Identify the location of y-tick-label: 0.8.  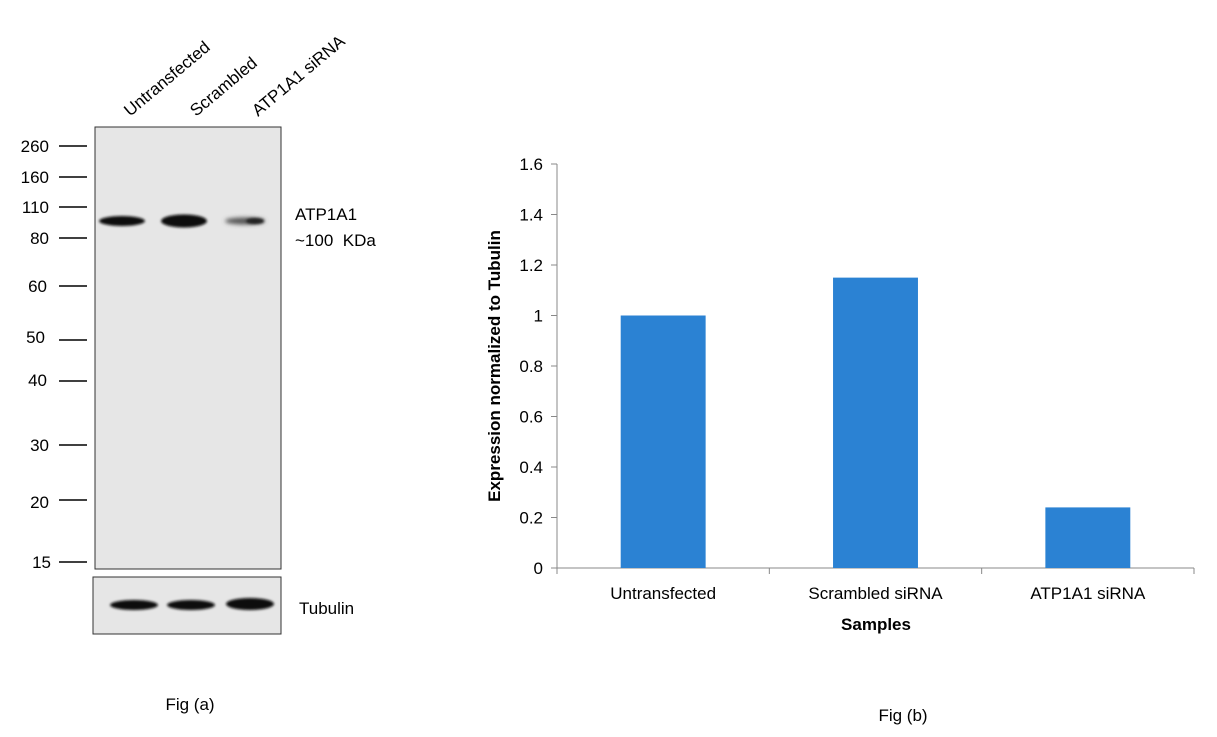
(531, 366).